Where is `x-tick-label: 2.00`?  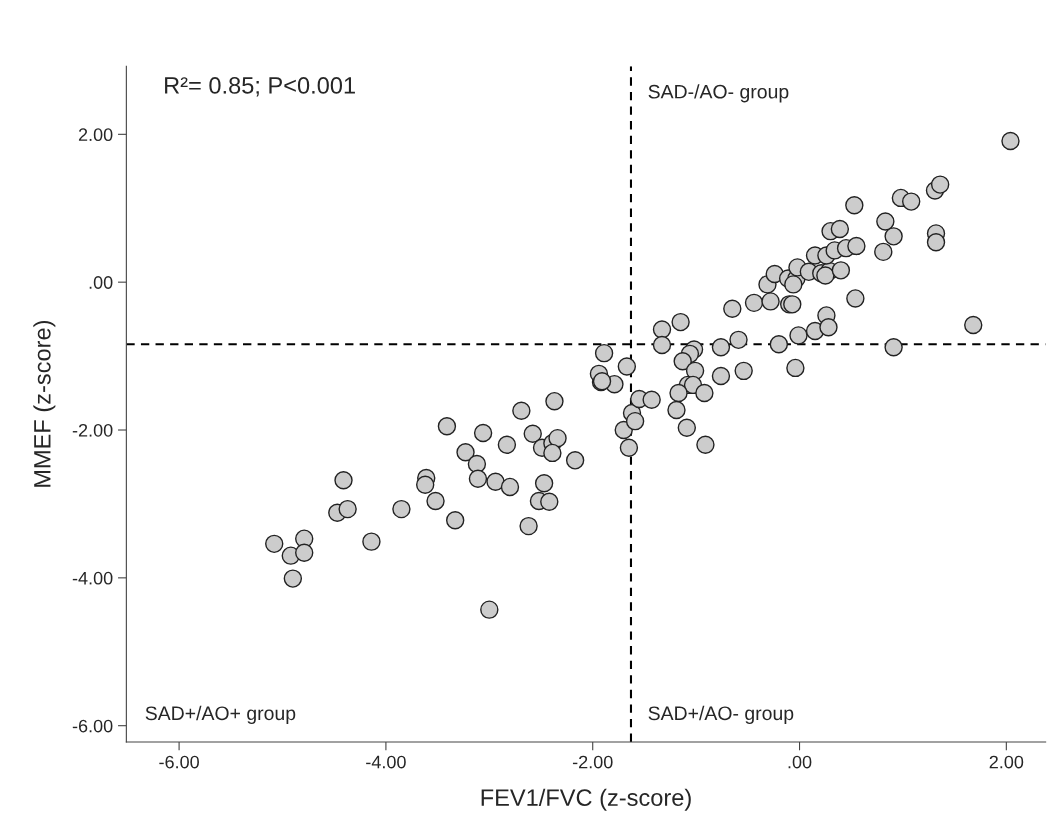
x-tick-label: 2.00 is located at coordinates (1006, 762).